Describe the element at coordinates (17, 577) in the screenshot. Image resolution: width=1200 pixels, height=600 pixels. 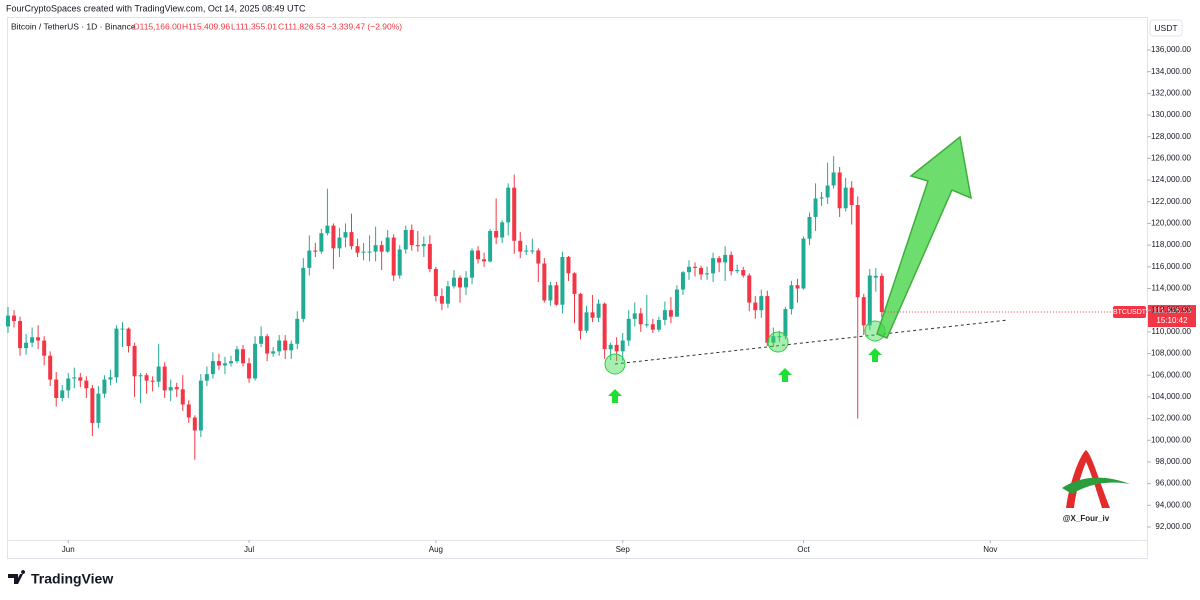
I see `brand-logo` at that location.